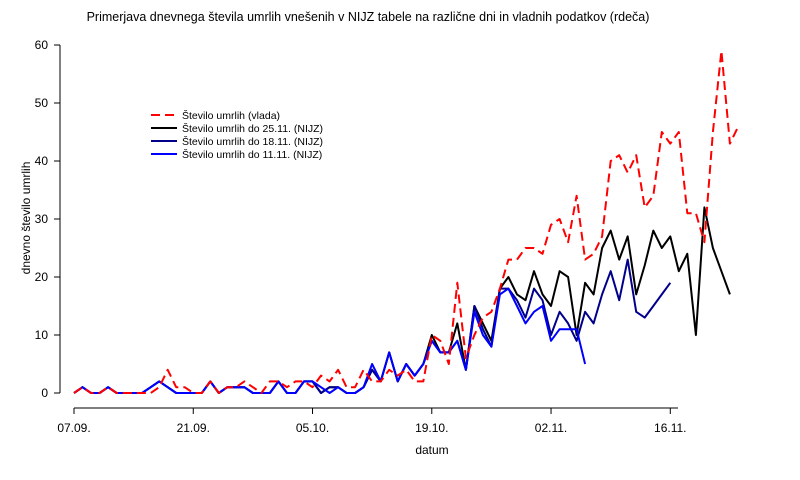  What do you see at coordinates (312, 428) in the screenshot?
I see `x-tick-label: 05.10.` at bounding box center [312, 428].